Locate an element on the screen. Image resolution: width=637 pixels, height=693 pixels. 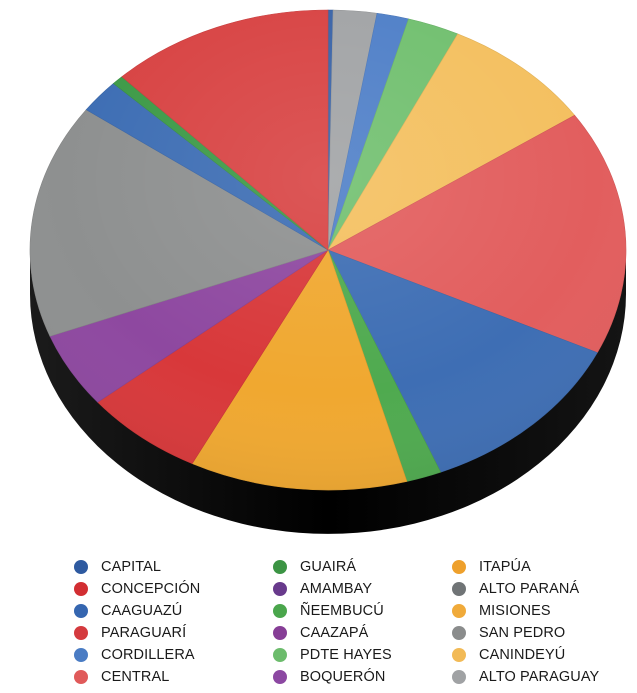
legend-label: GUAIRÁ is located at coordinates (328, 567).